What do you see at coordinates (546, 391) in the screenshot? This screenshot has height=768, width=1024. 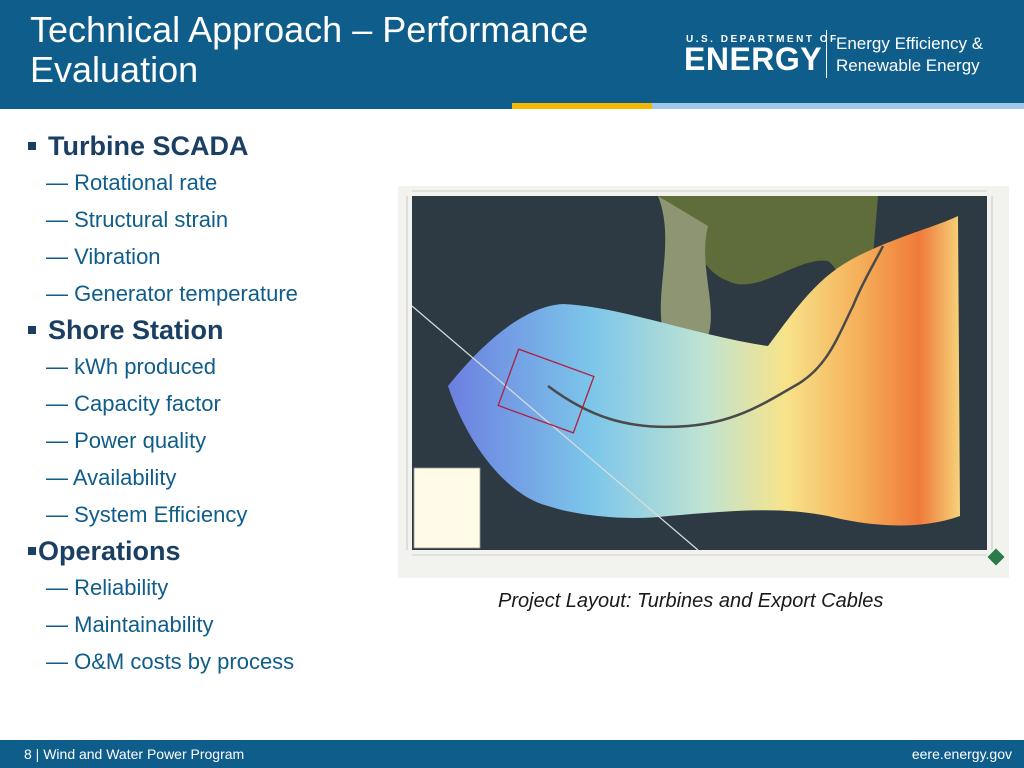 I see `turbine-site-box` at bounding box center [546, 391].